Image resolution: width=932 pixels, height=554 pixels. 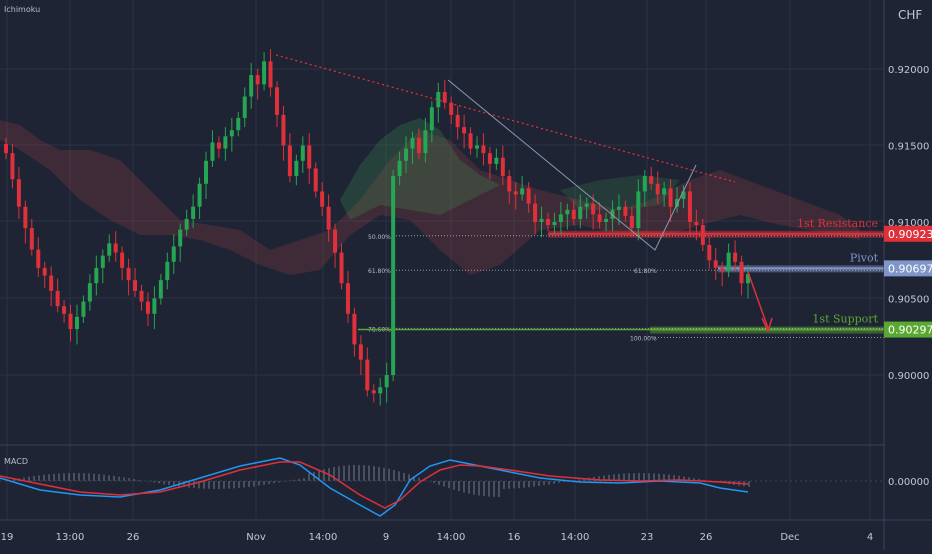 I want to click on macd-signal-line, so click(x=374, y=485).